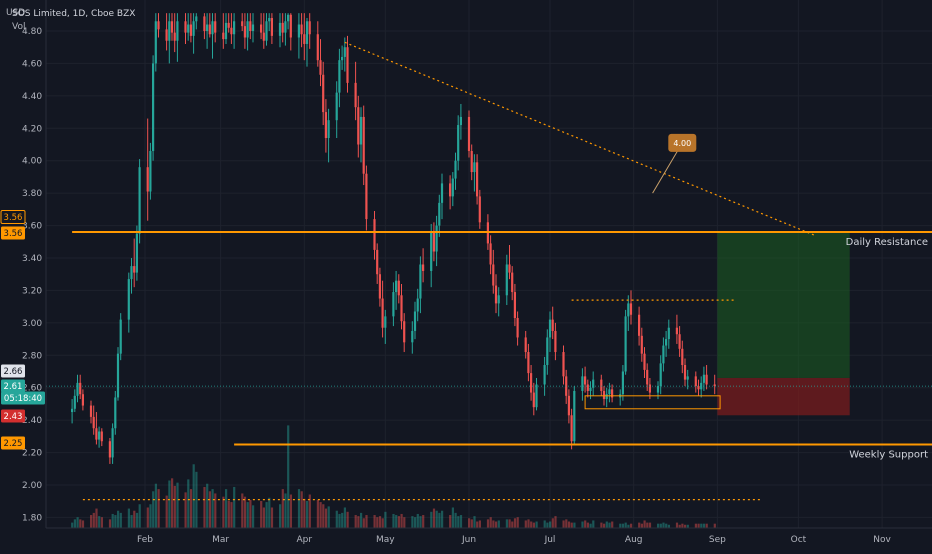 The width and height of the screenshot is (932, 554). What do you see at coordinates (32, 129) in the screenshot?
I see `y-tick-label: 4.20` at bounding box center [32, 129].